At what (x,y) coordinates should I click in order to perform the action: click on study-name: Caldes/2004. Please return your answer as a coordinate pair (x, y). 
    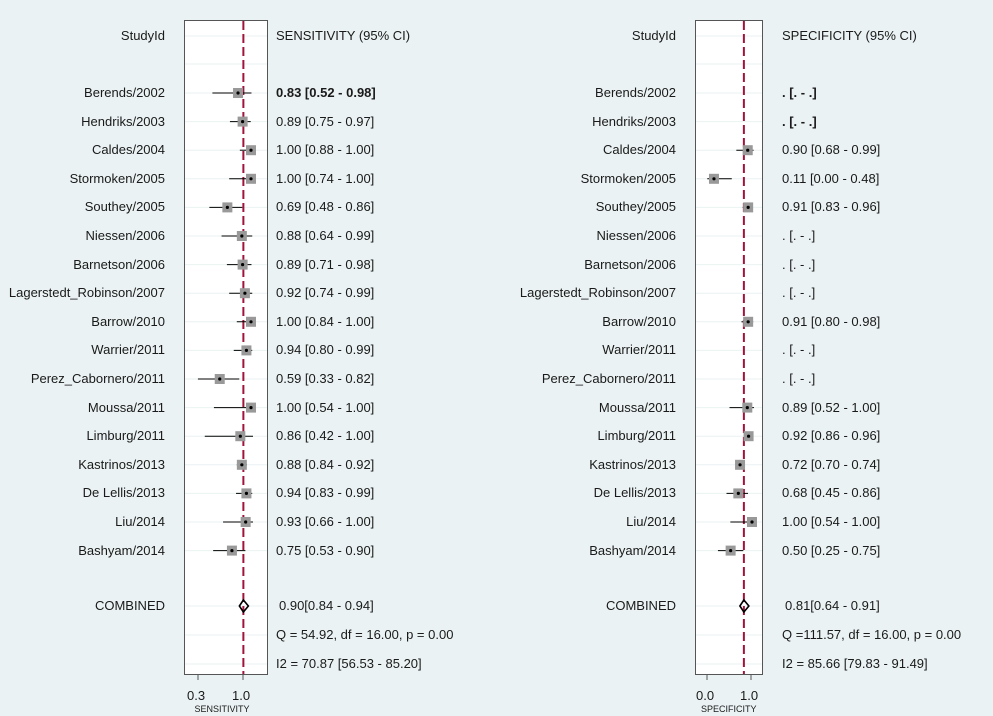
    Looking at the image, I should click on (128, 150).